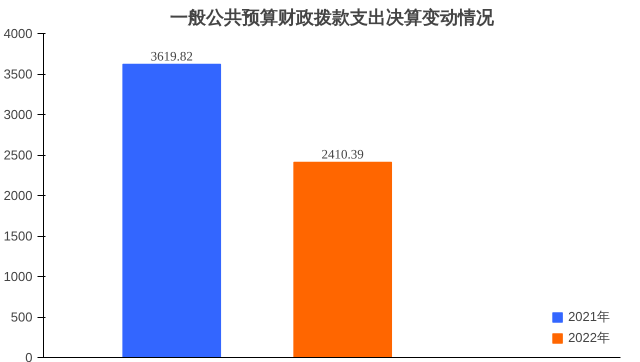 Image resolution: width=640 pixels, height=362 pixels. What do you see at coordinates (21, 317) in the screenshot?
I see `y-tick-label: 500` at bounding box center [21, 317].